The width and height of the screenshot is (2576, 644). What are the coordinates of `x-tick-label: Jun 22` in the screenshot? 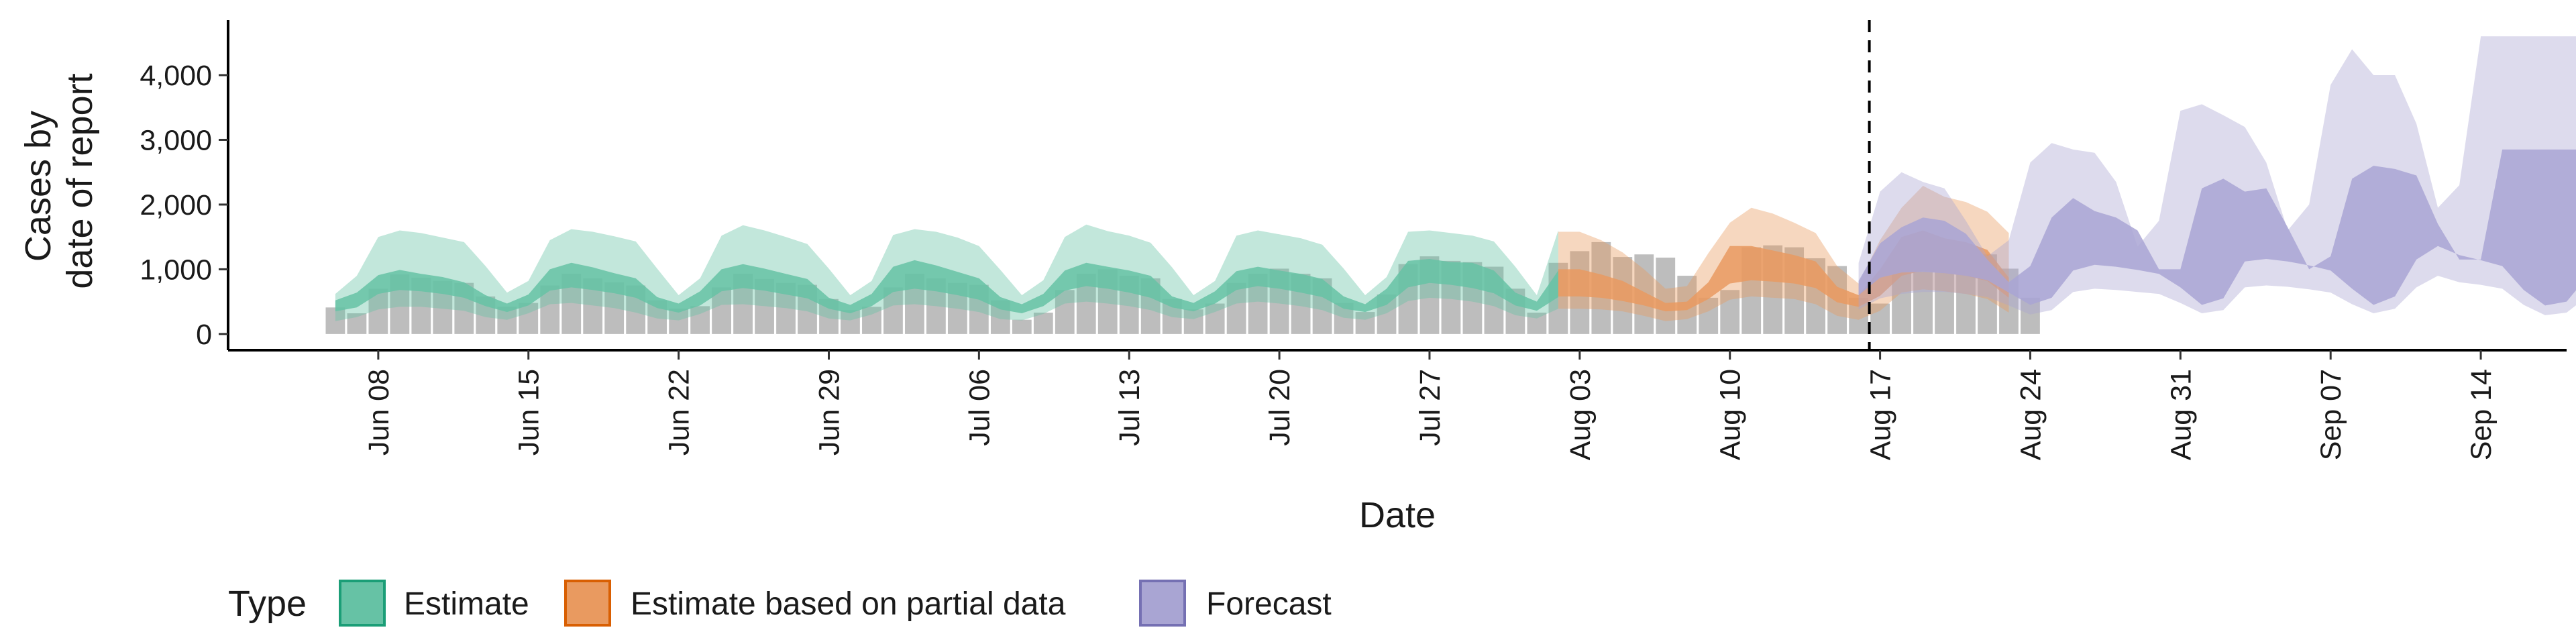 It's located at (679, 412).